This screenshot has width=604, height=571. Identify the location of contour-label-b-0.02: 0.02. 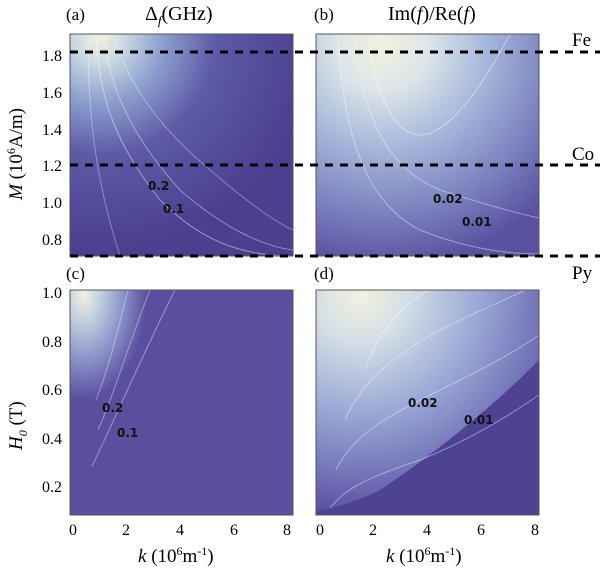
(448, 199).